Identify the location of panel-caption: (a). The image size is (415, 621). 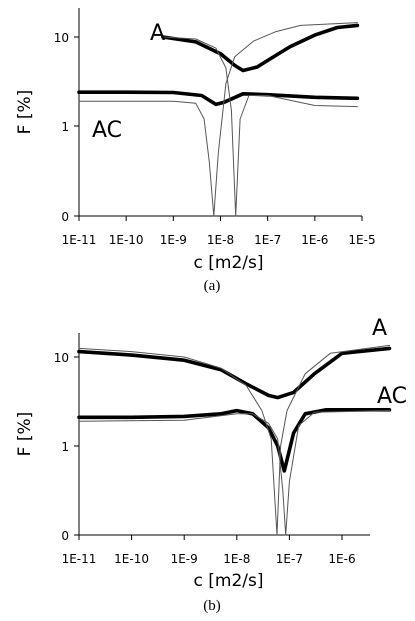
(212, 286).